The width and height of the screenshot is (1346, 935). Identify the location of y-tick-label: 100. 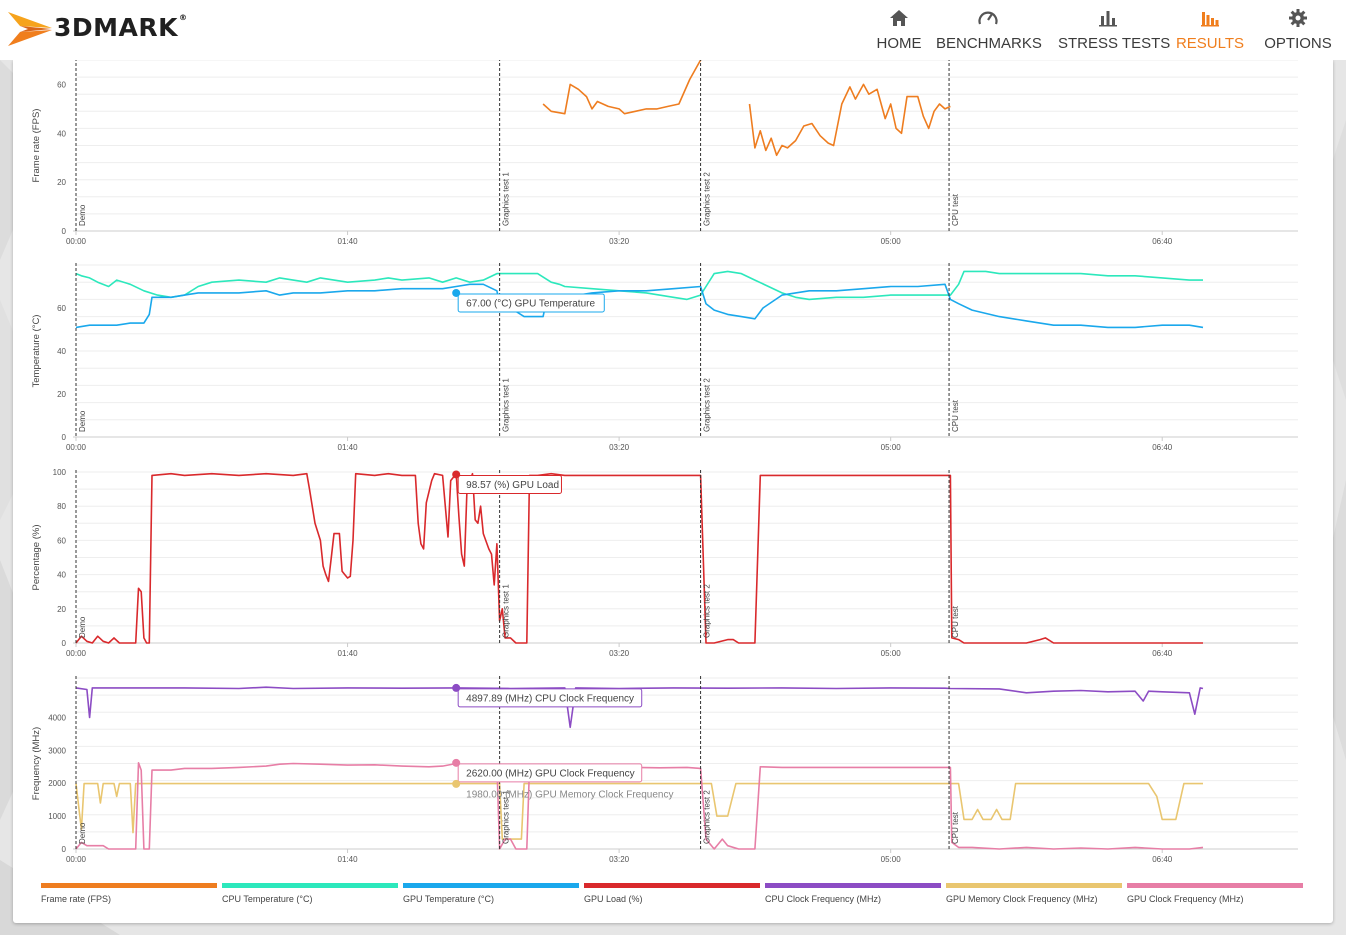
(60, 472).